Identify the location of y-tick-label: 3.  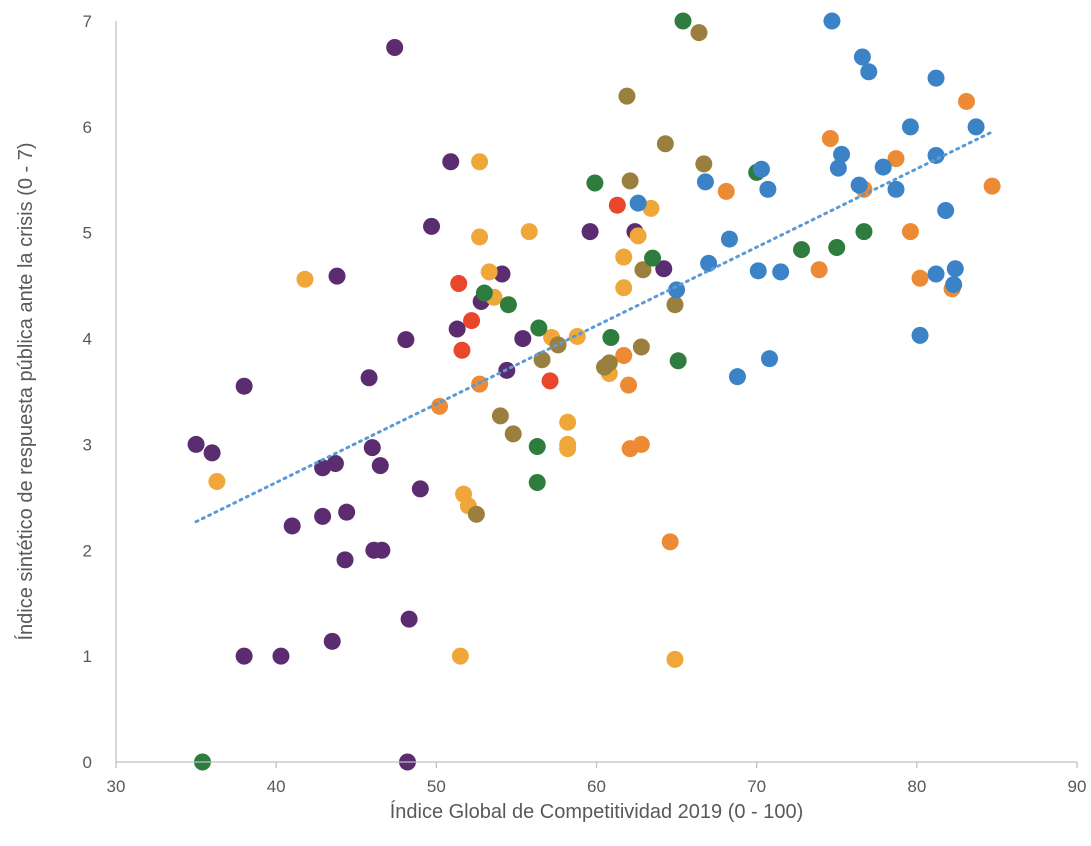
(87, 444).